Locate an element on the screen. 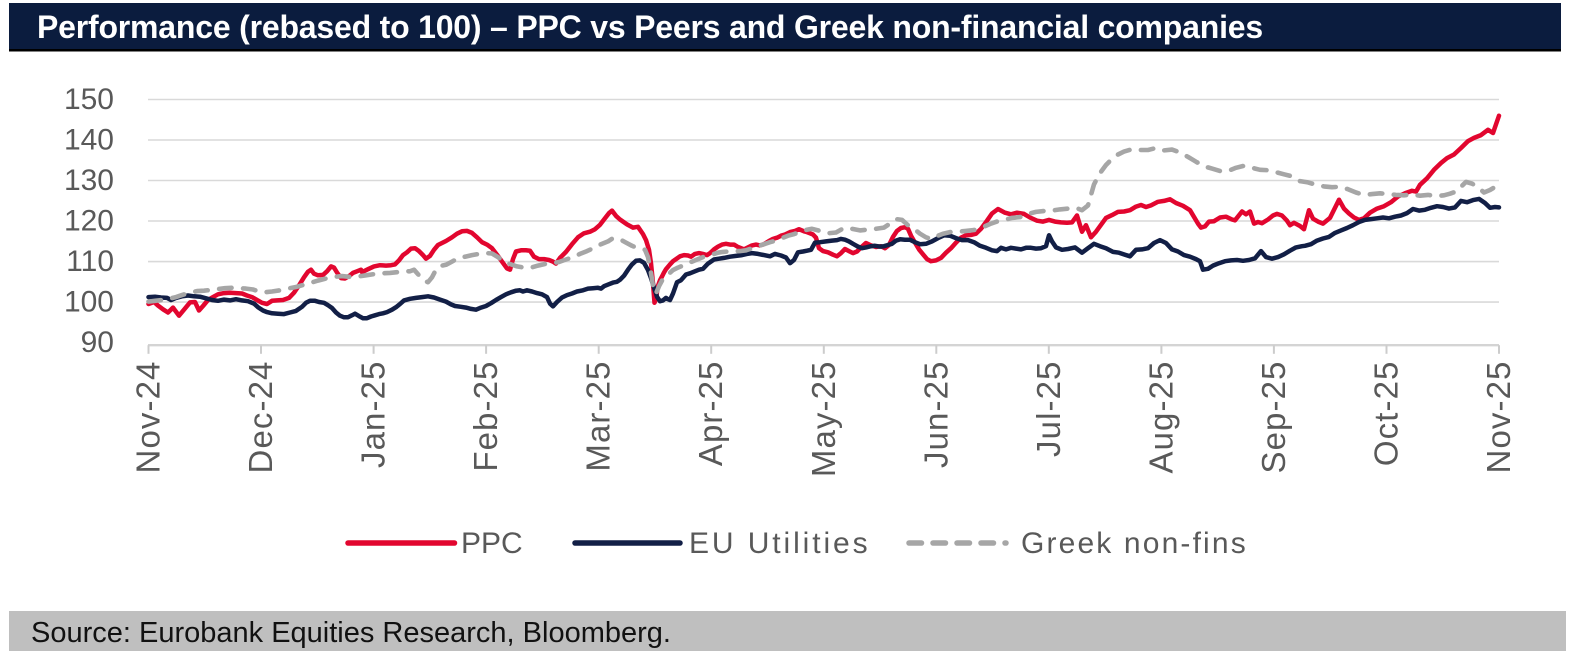 The width and height of the screenshot is (1569, 656). svg-text: 90 is located at coordinates (97, 342).